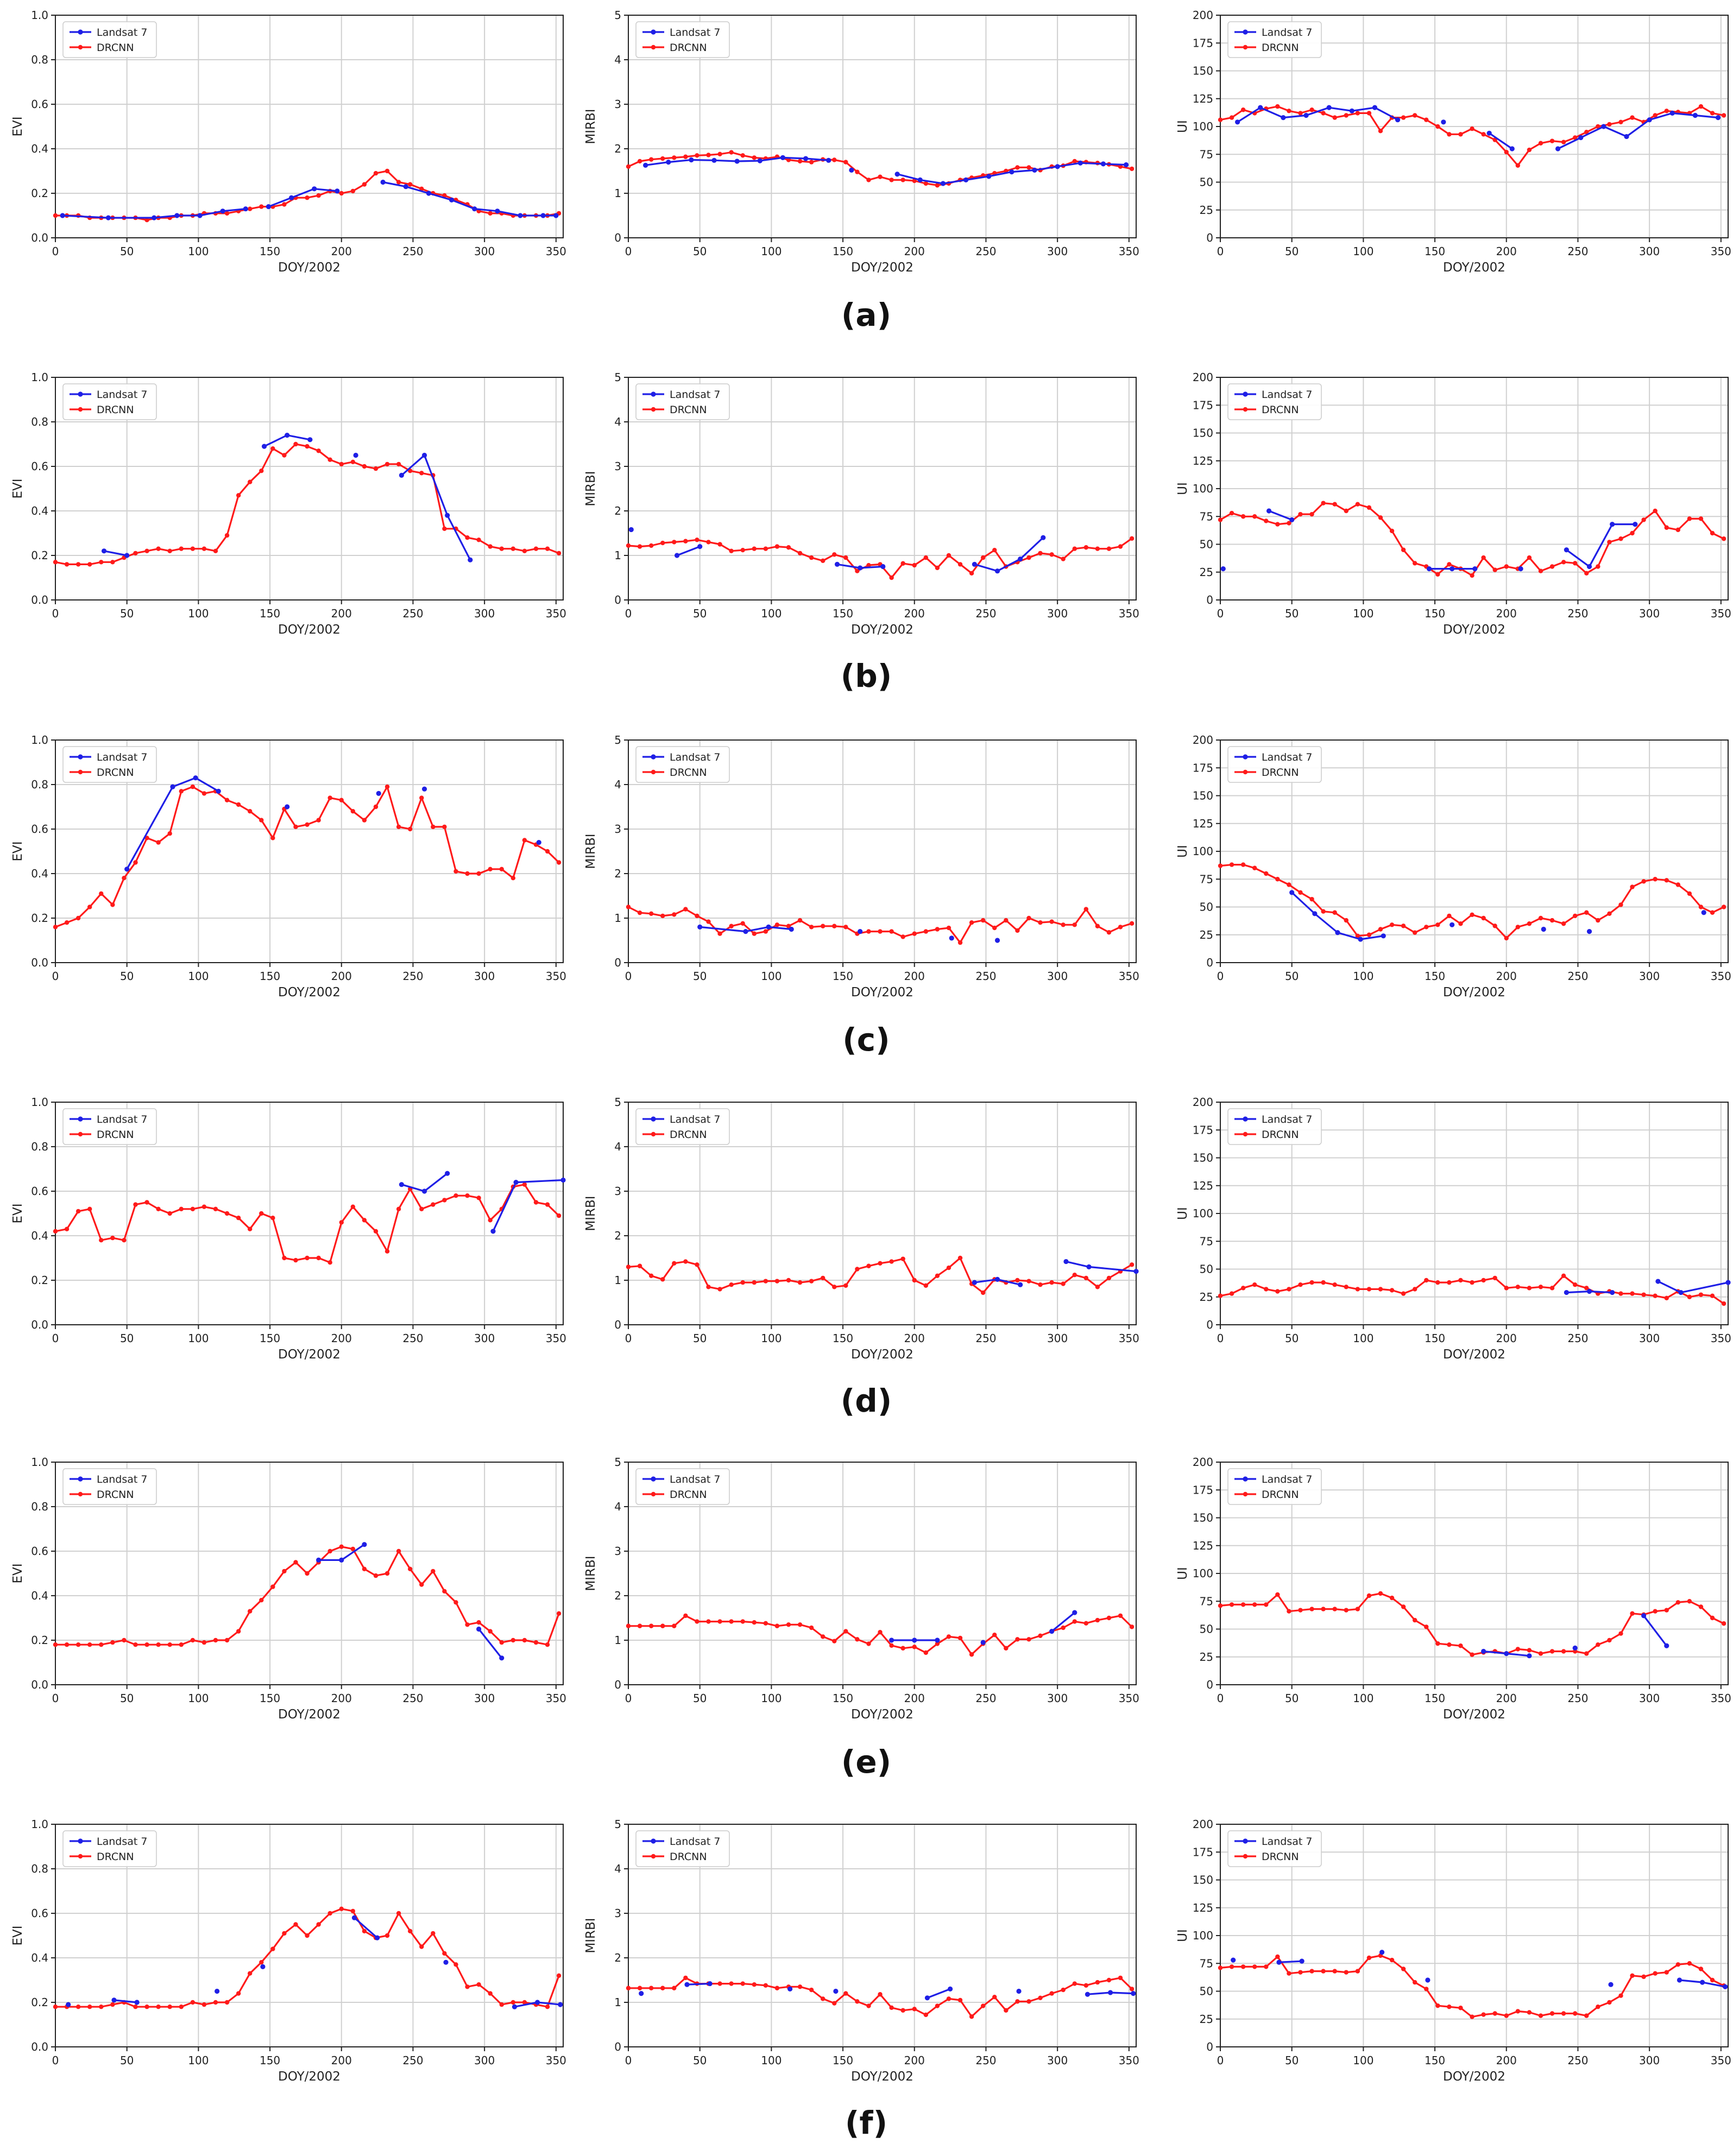 This screenshot has height=2156, width=1733. What do you see at coordinates (866, 675) in the screenshot?
I see `panel-caption-b: (b)` at bounding box center [866, 675].